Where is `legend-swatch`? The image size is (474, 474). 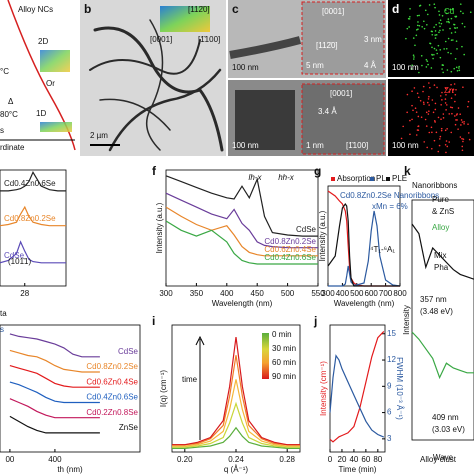 legend-swatch is located at coordinates (372, 179).